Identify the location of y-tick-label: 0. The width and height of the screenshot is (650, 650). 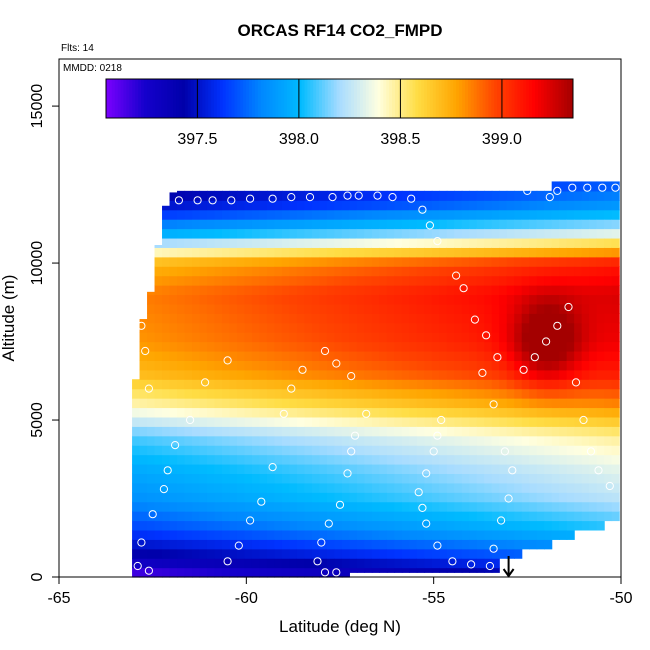
(37, 576).